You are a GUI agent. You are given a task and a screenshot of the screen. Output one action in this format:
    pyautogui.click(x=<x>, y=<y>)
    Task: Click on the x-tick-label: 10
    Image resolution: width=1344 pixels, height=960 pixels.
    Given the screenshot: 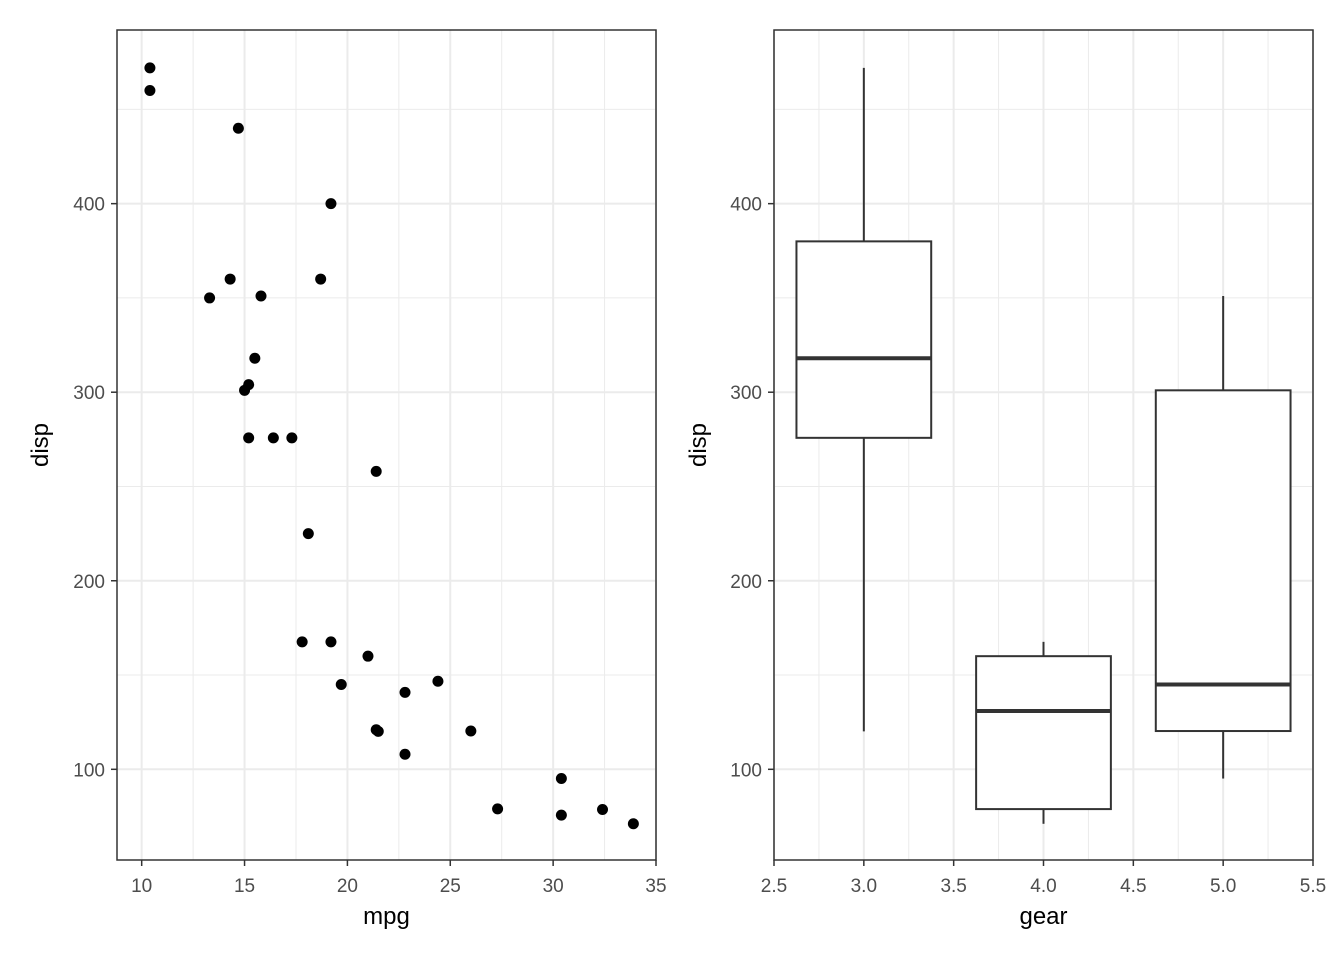 What is the action you would take?
    pyautogui.click(x=141, y=886)
    